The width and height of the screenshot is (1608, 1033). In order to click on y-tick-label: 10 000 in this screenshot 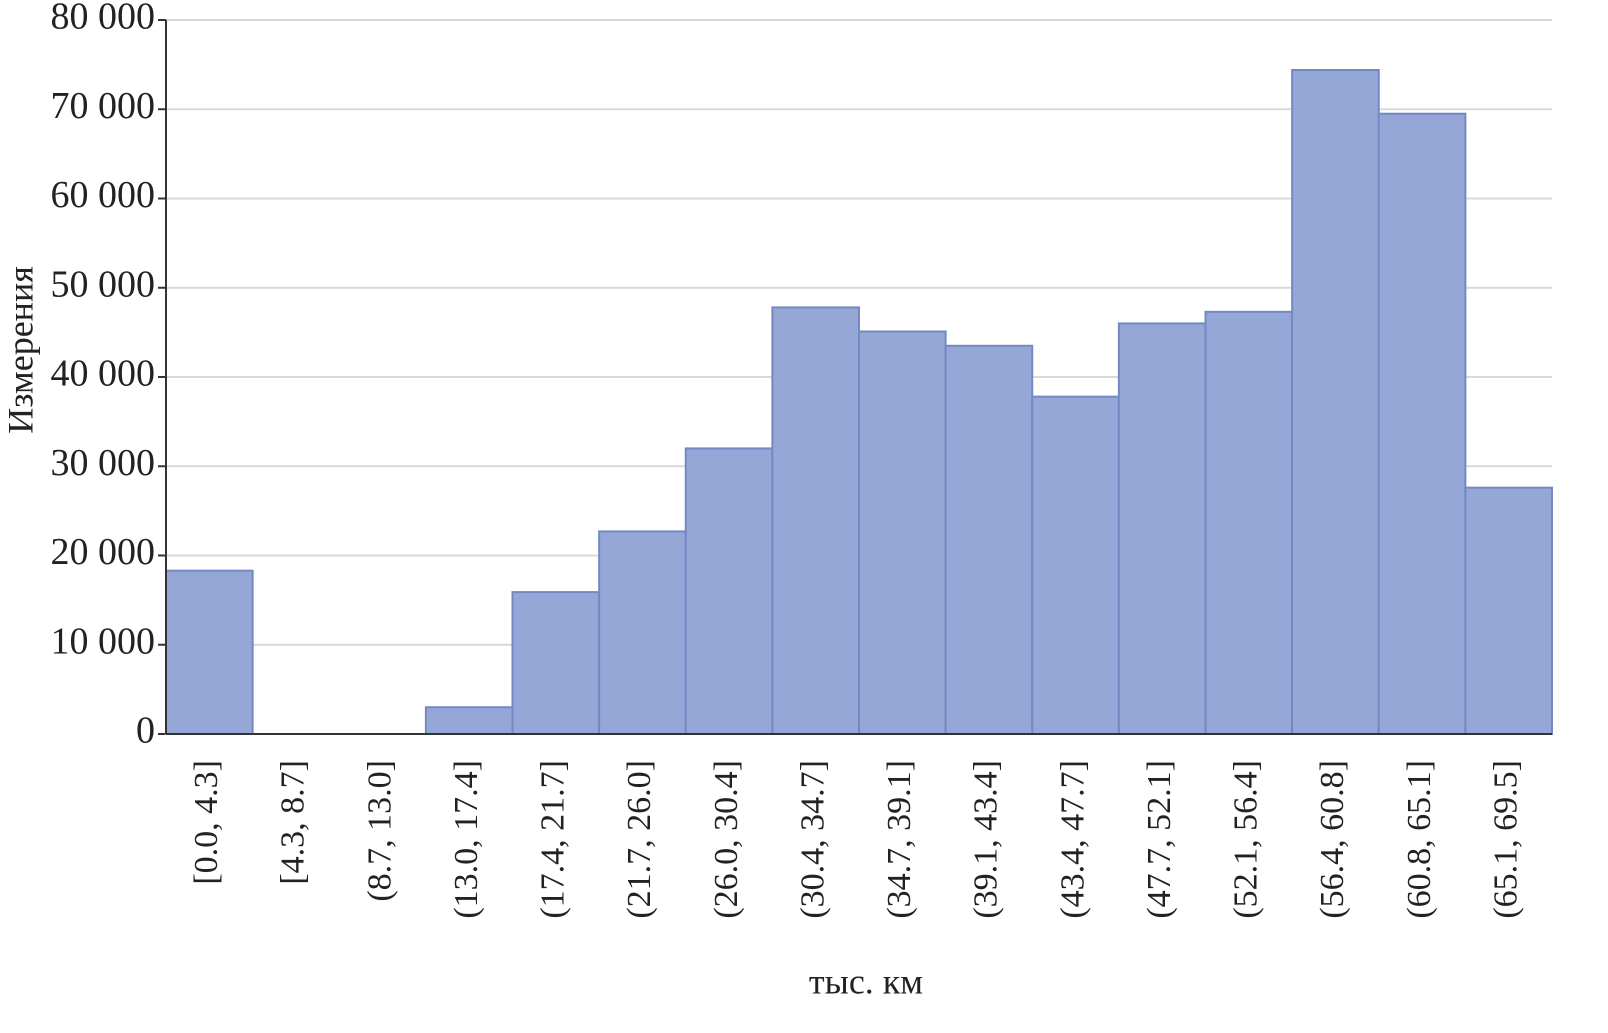, I will do `click(103, 641)`.